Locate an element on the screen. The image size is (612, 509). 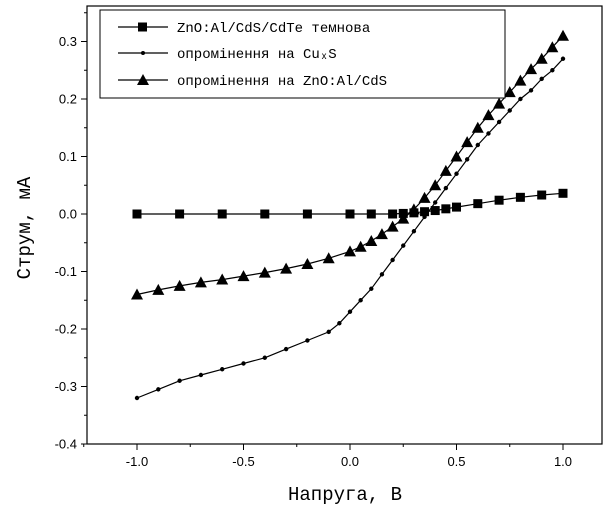
legend-box is located at coordinates (302, 54).